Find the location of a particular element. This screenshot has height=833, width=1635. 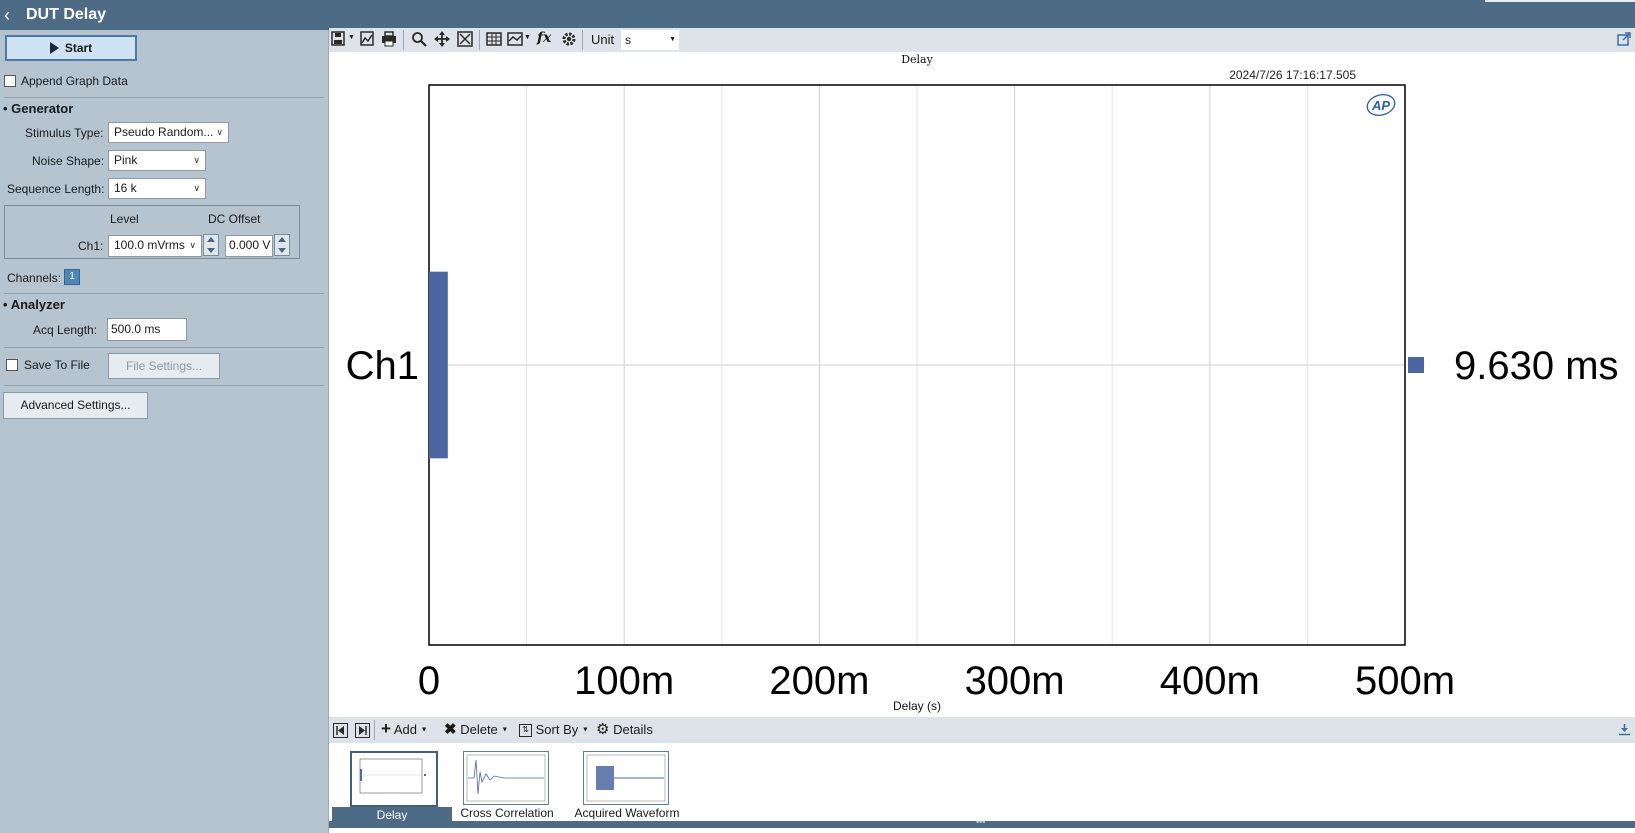

thumbnail-delay-label: Delay is located at coordinates (392, 815).